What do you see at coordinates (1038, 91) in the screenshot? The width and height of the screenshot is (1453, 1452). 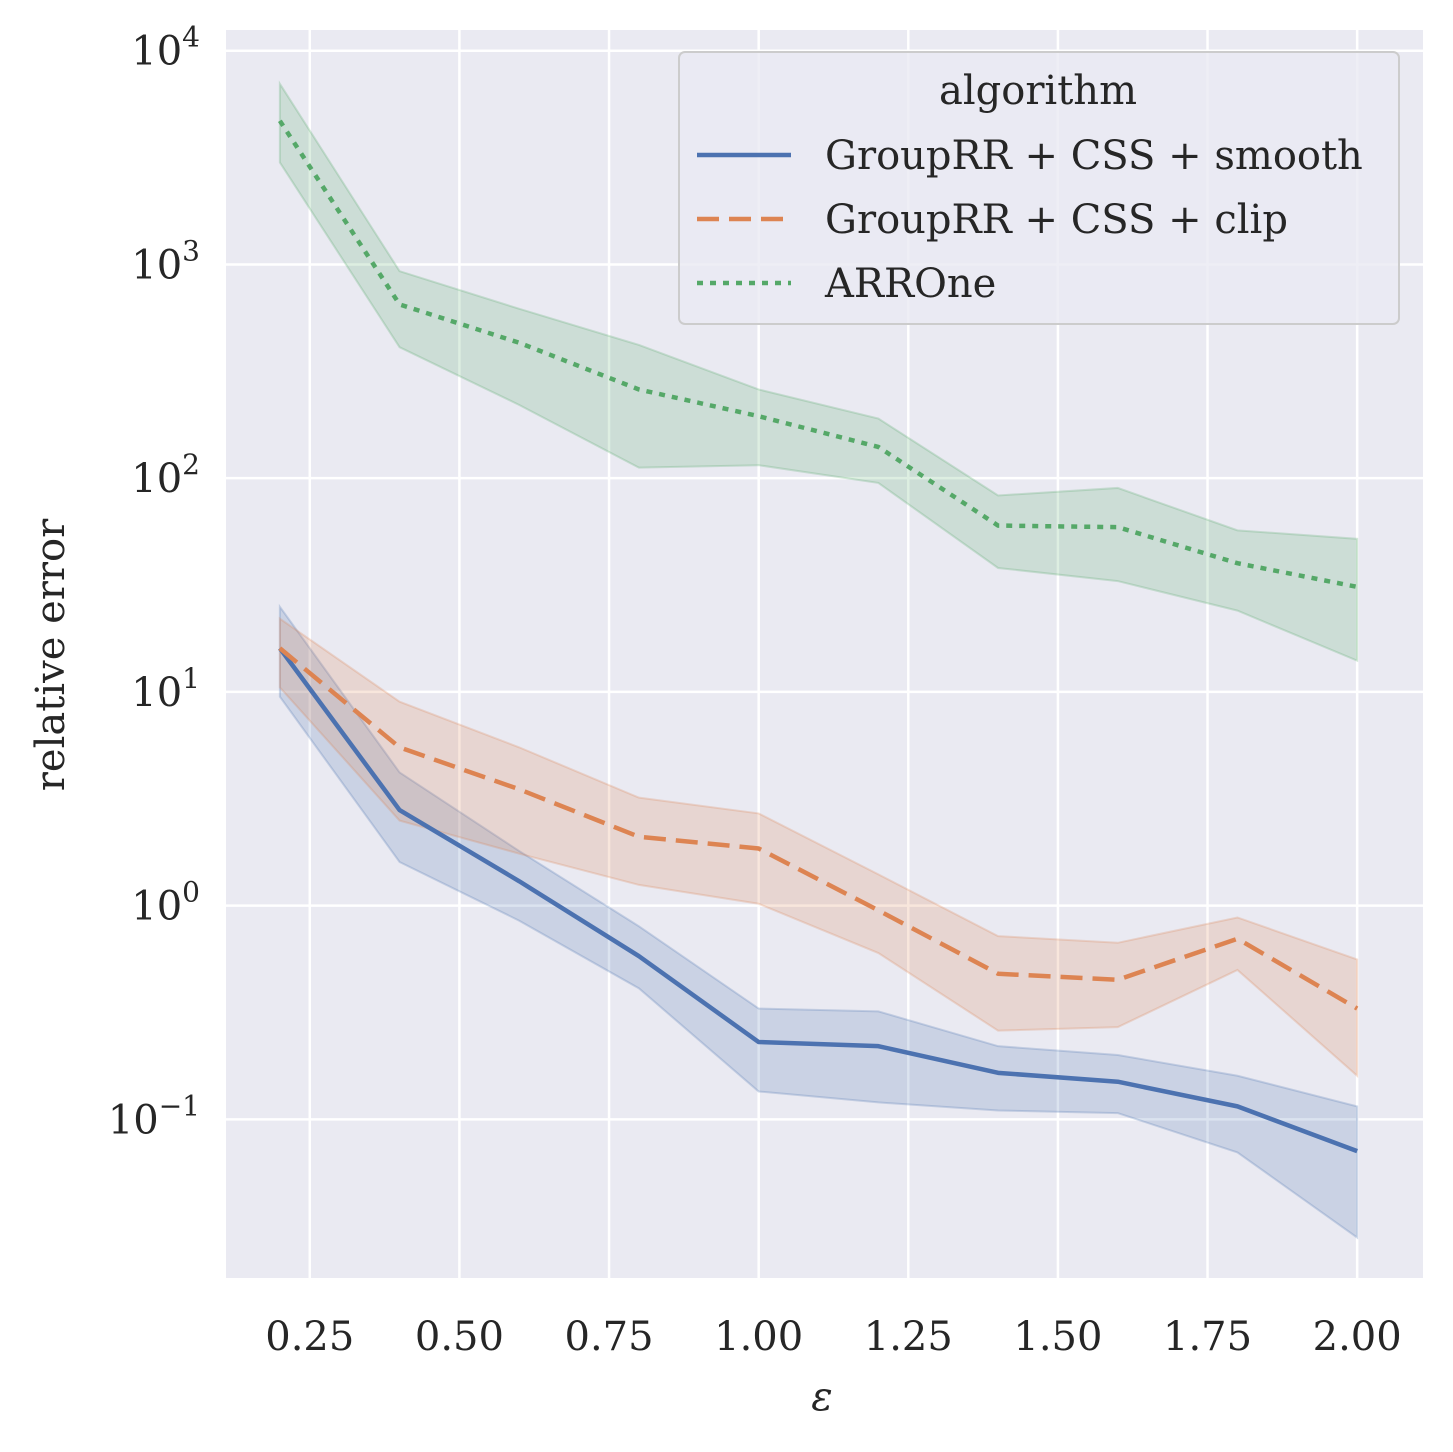 I see `legend-title: algorithm` at bounding box center [1038, 91].